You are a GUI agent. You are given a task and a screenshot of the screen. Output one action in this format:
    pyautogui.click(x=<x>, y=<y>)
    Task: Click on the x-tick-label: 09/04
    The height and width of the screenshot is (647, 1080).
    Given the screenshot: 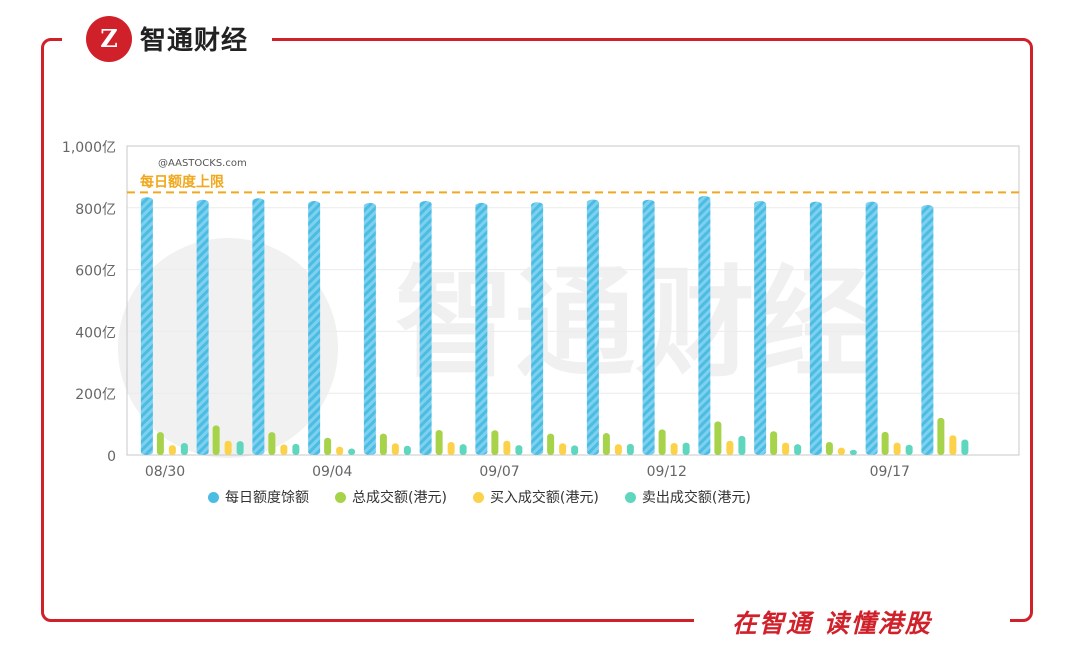 What is the action you would take?
    pyautogui.click(x=332, y=472)
    